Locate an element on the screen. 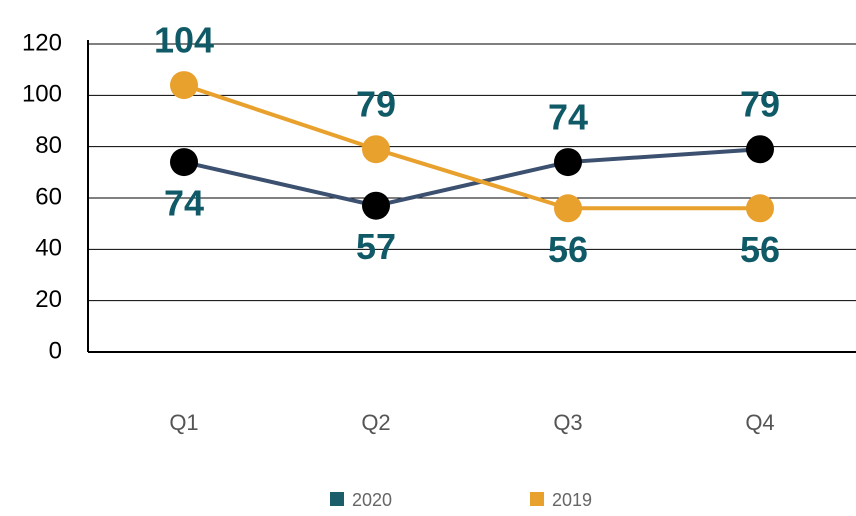 This screenshot has width=856, height=516. y-tick-label: 60 is located at coordinates (48, 196).